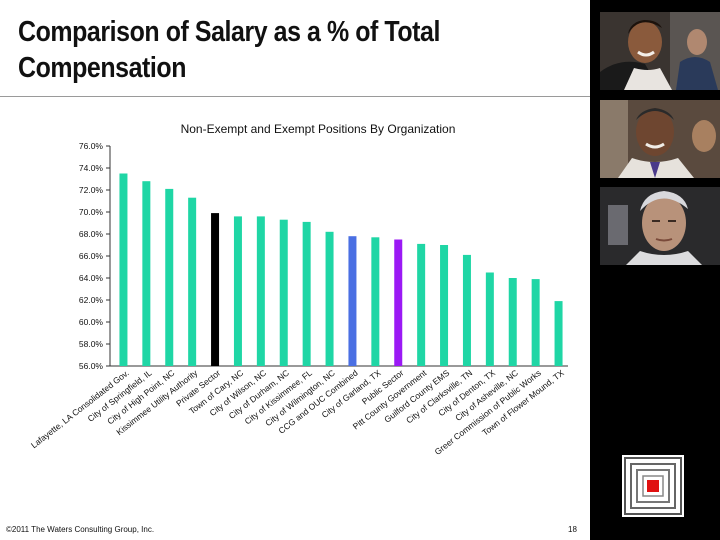 The width and height of the screenshot is (720, 540). I want to click on y-tick-label: 66.0%, so click(91, 256).